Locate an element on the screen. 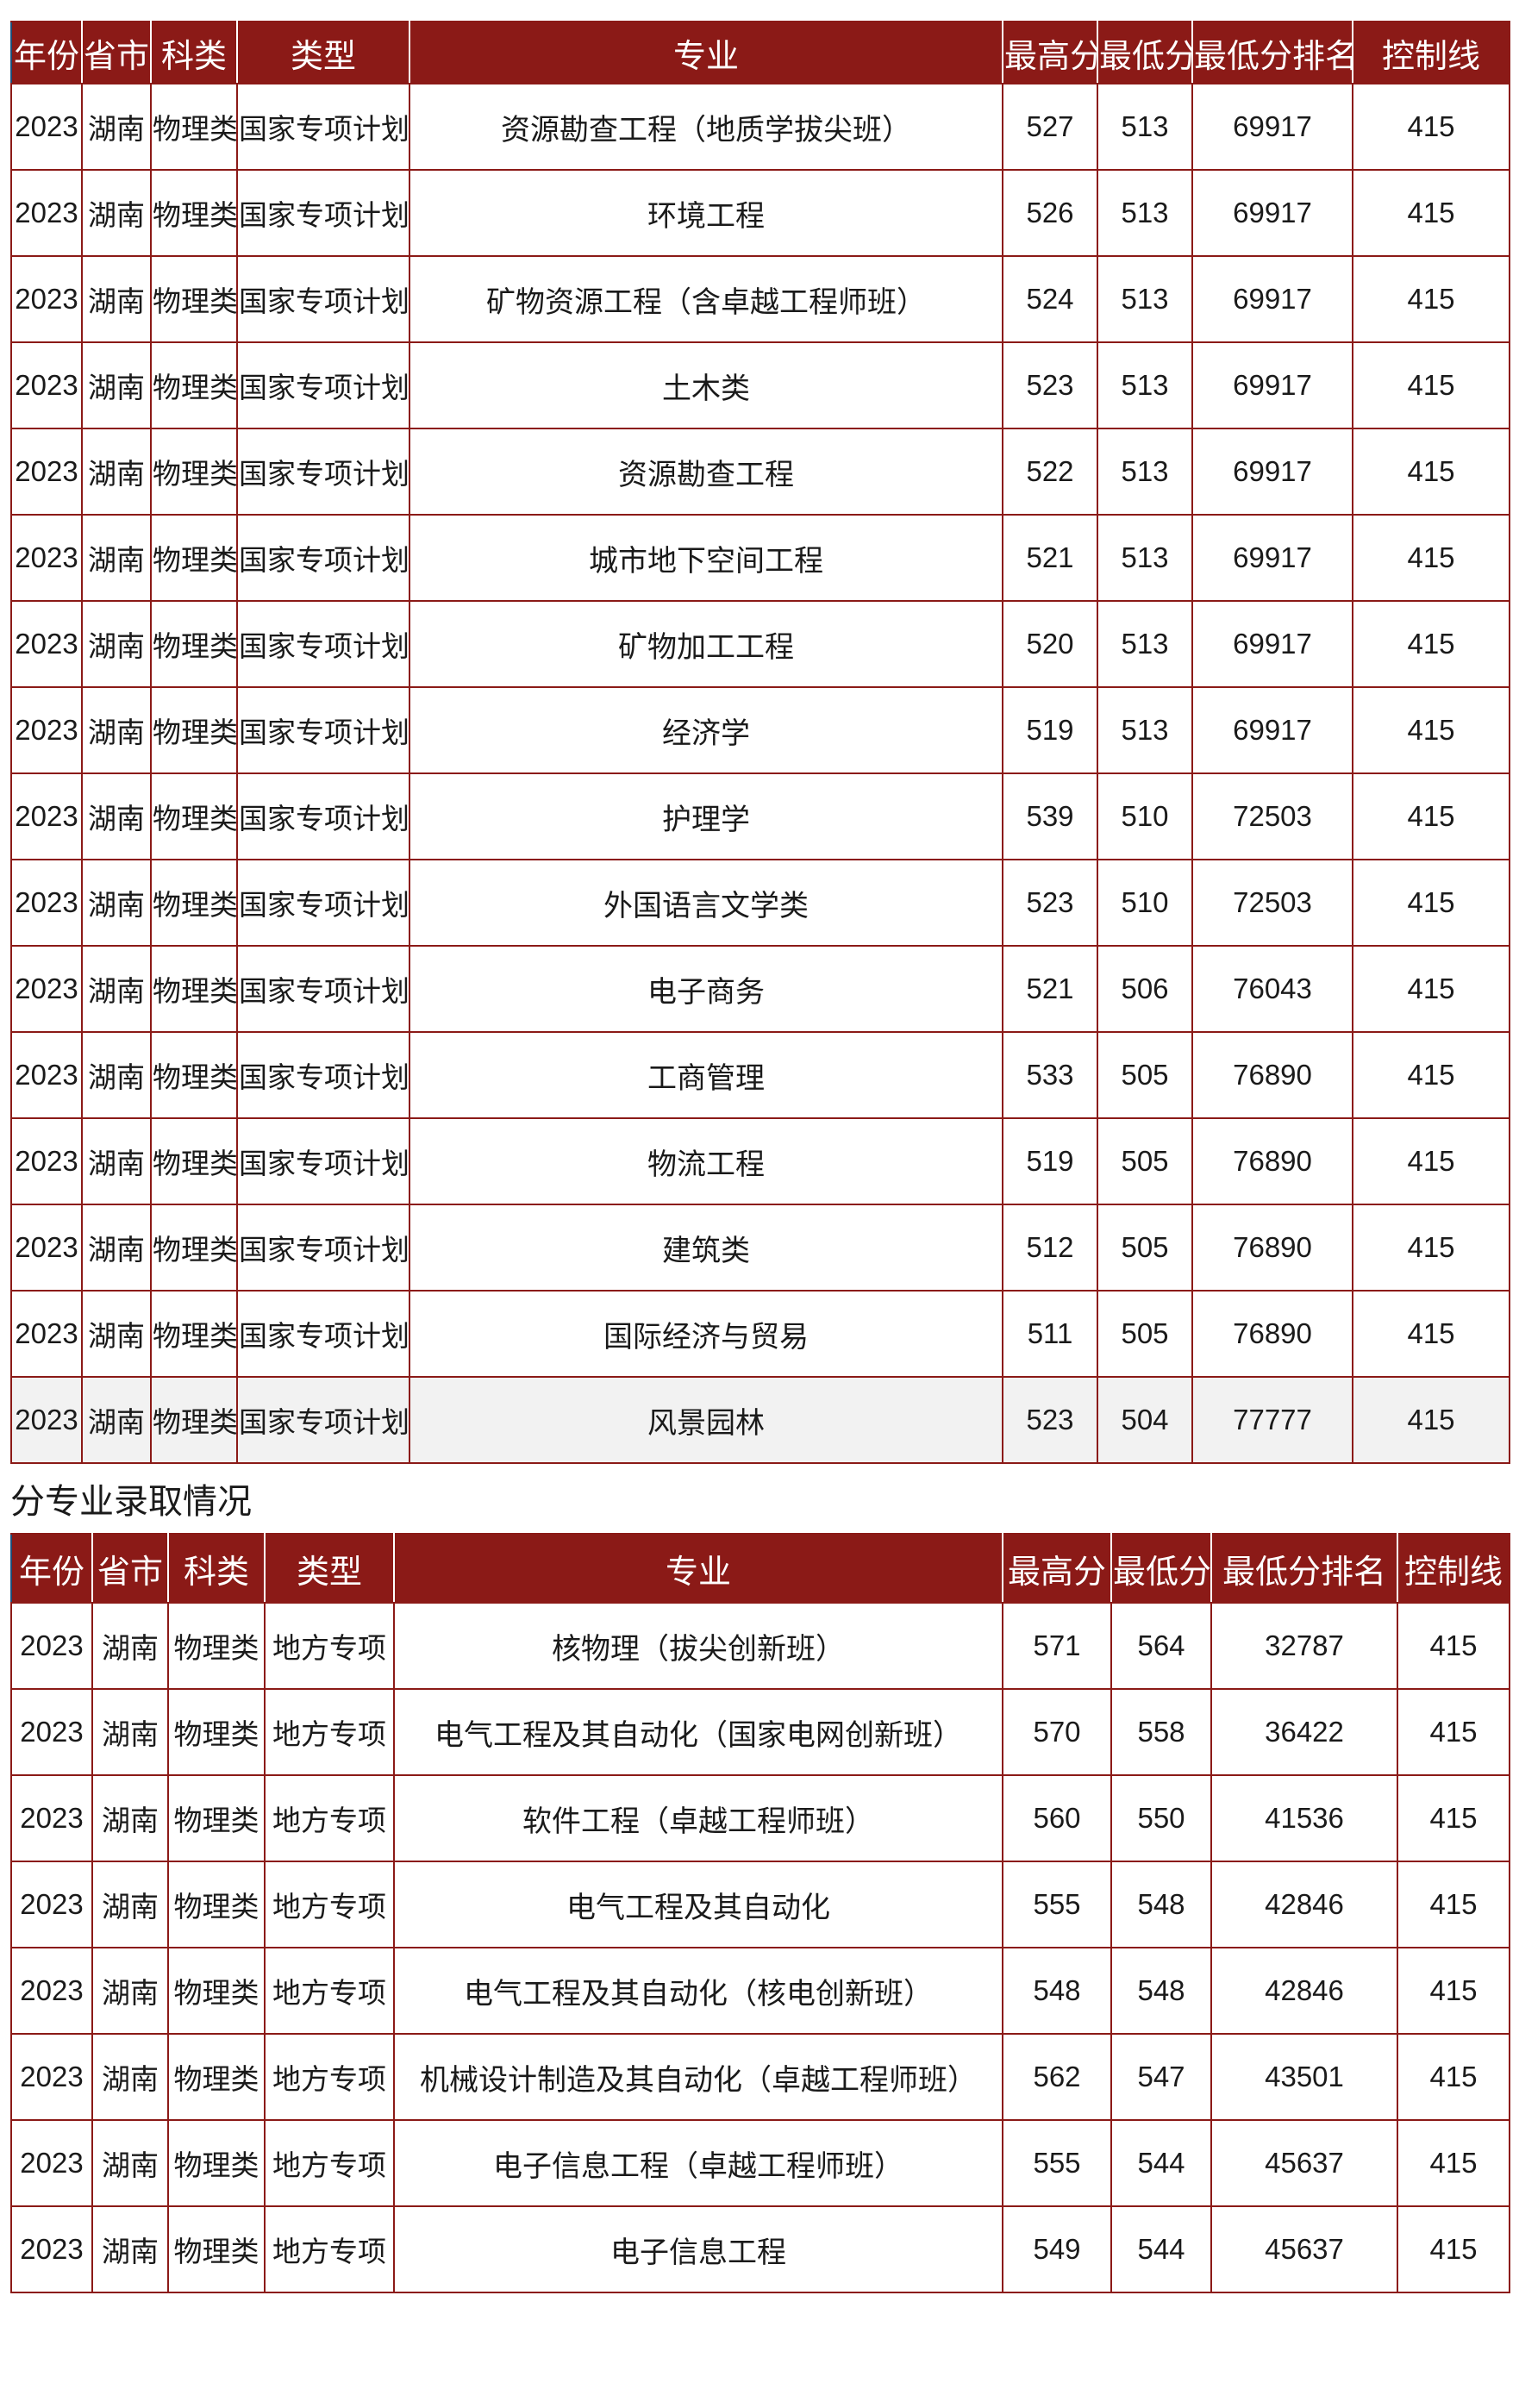 The image size is (1519, 2408). cell-max_score: 533 is located at coordinates (1050, 1075).